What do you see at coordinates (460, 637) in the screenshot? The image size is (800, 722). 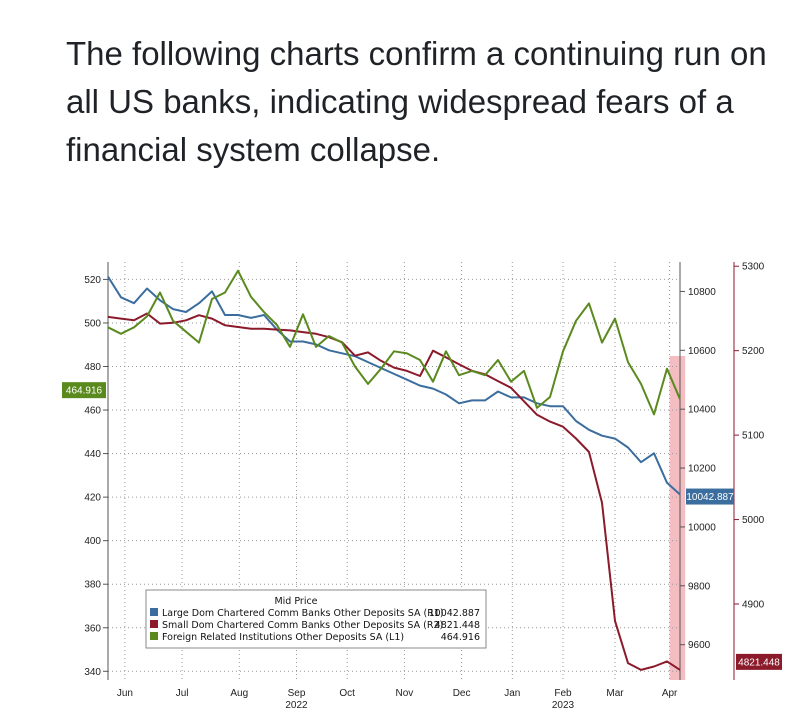 I see `legend-value: 464.916` at bounding box center [460, 637].